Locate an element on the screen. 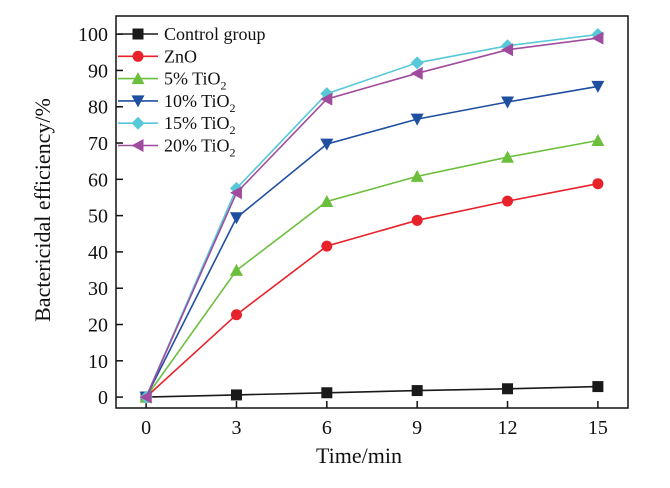  series-line is located at coordinates (372, 391).